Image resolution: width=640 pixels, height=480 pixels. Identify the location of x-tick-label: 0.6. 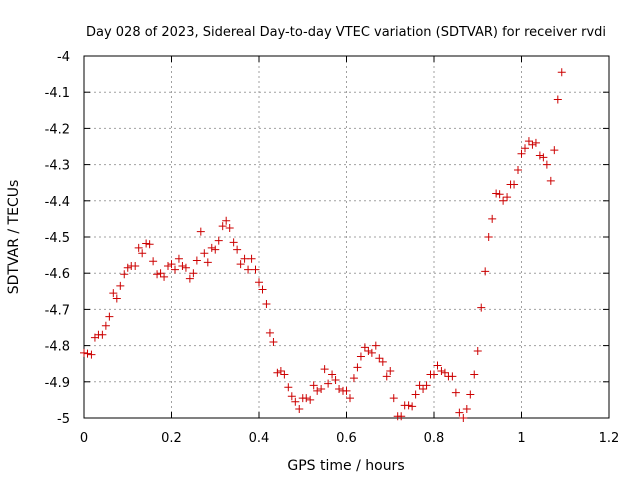
(346, 438).